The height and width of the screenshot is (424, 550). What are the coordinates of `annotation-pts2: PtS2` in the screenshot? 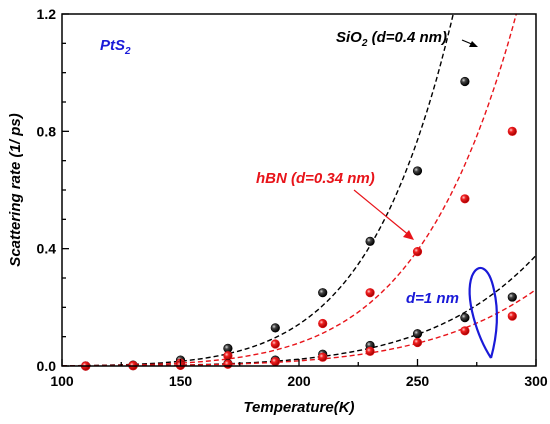 It's located at (115, 47).